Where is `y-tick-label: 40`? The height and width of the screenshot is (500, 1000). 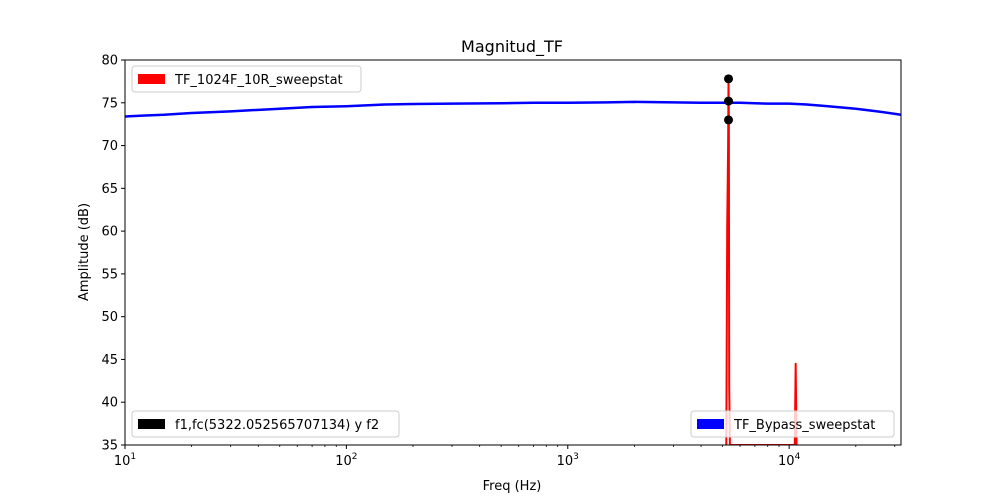 y-tick-label: 40 is located at coordinates (109, 403).